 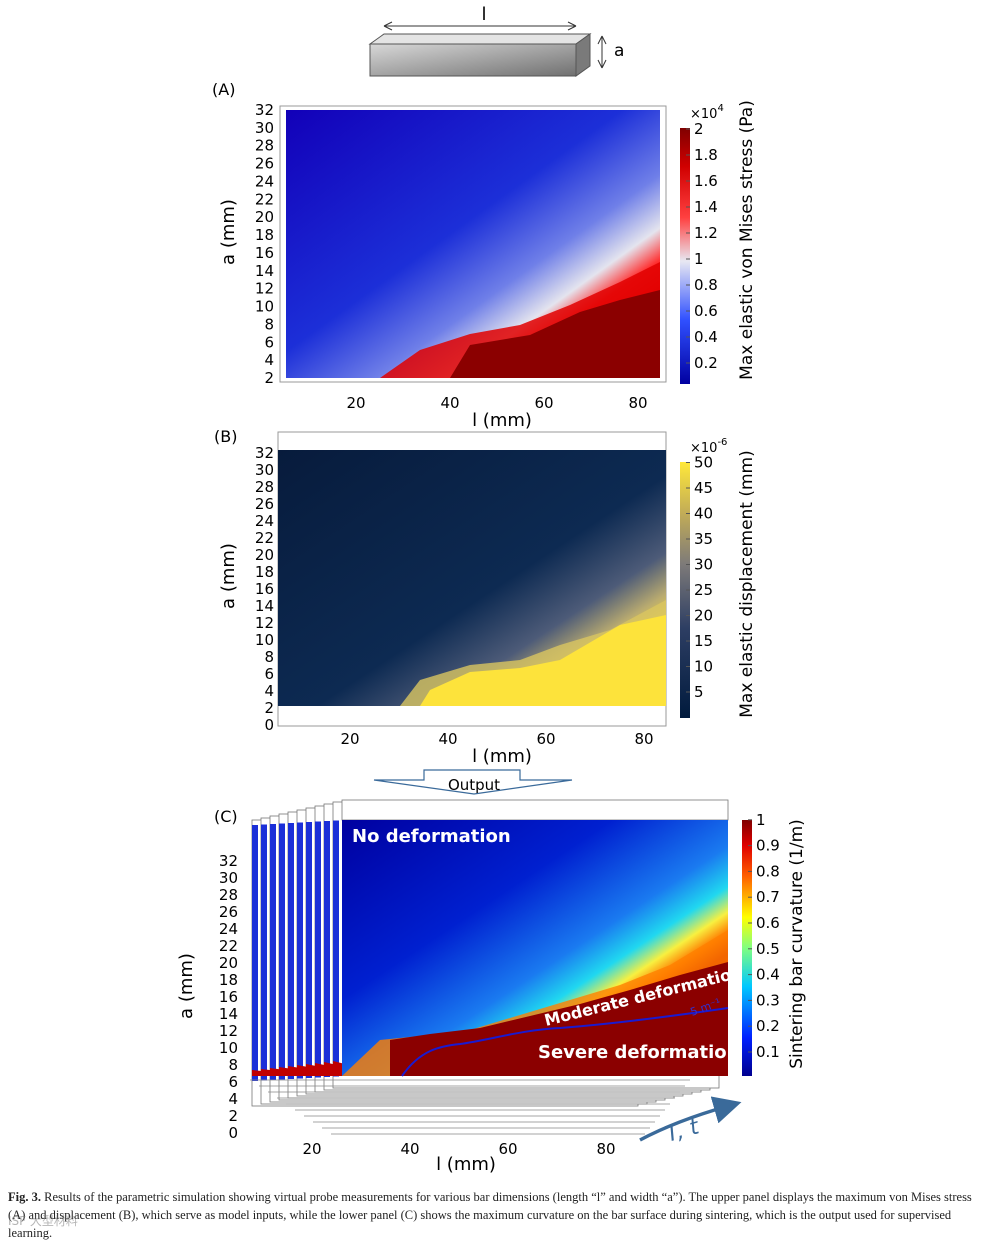 What do you see at coordinates (480, 39) in the screenshot?
I see `bar-top-face` at bounding box center [480, 39].